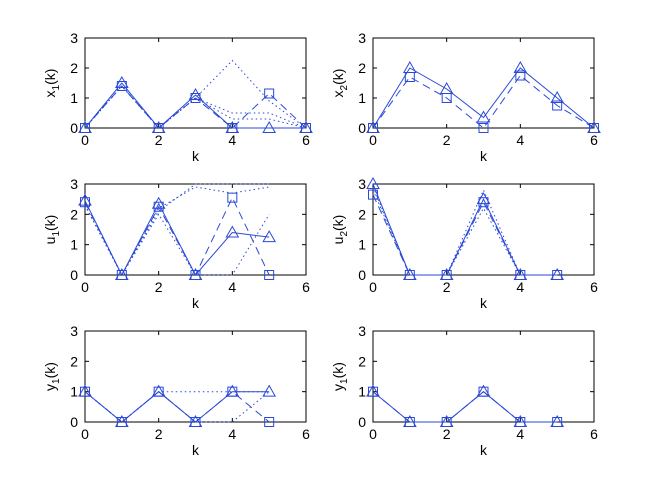 This screenshot has height=492, width=654. Describe the element at coordinates (52, 230) in the screenshot. I see `y-axis-label: u1(k)` at that location.